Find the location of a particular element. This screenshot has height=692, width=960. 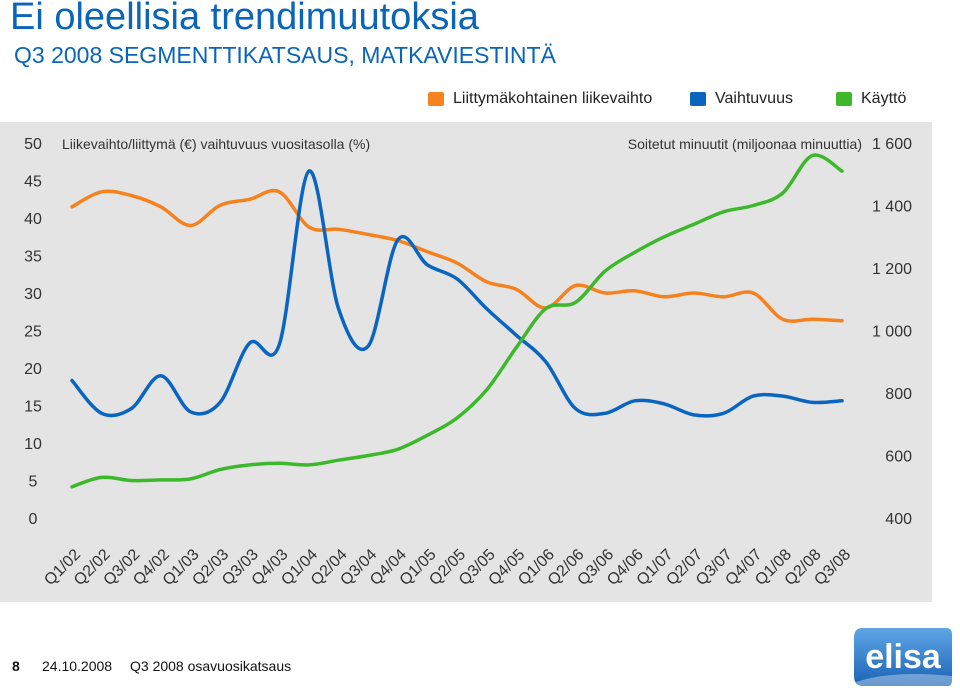

right-tick-label: 1 600 is located at coordinates (892, 144).